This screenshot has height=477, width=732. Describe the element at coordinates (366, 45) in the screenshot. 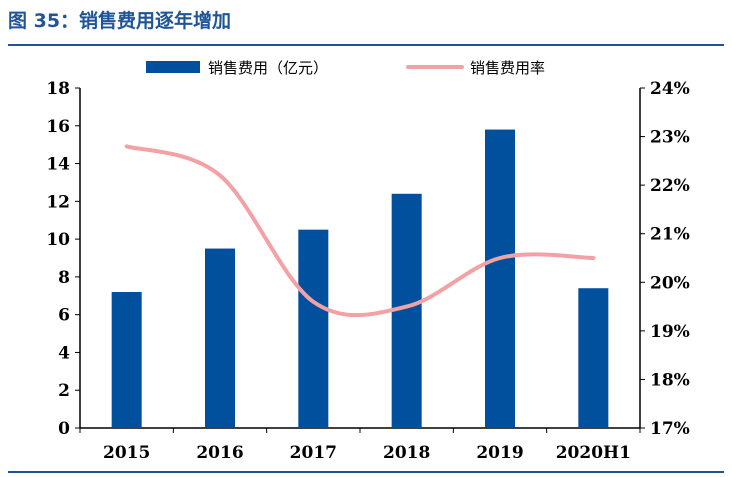

I see `title-rule` at that location.